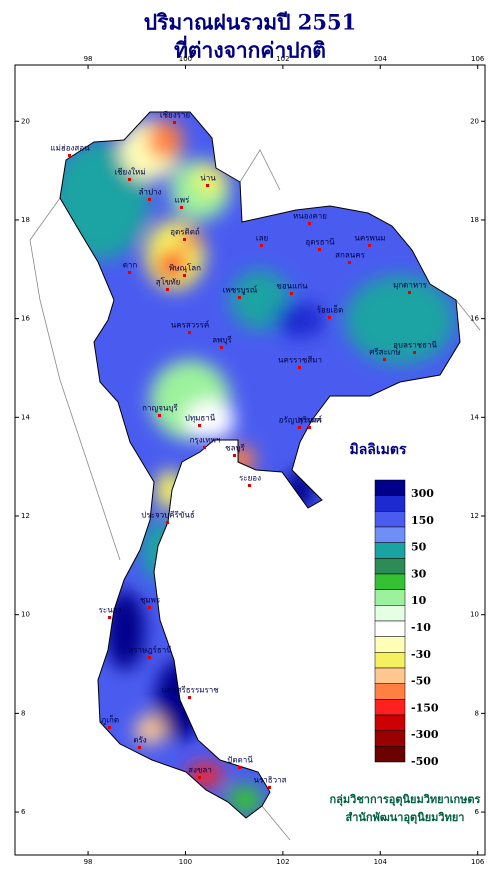 Image resolution: width=500 pixels, height=875 pixels. I want to click on place-label: ปัตตานี, so click(240, 760).